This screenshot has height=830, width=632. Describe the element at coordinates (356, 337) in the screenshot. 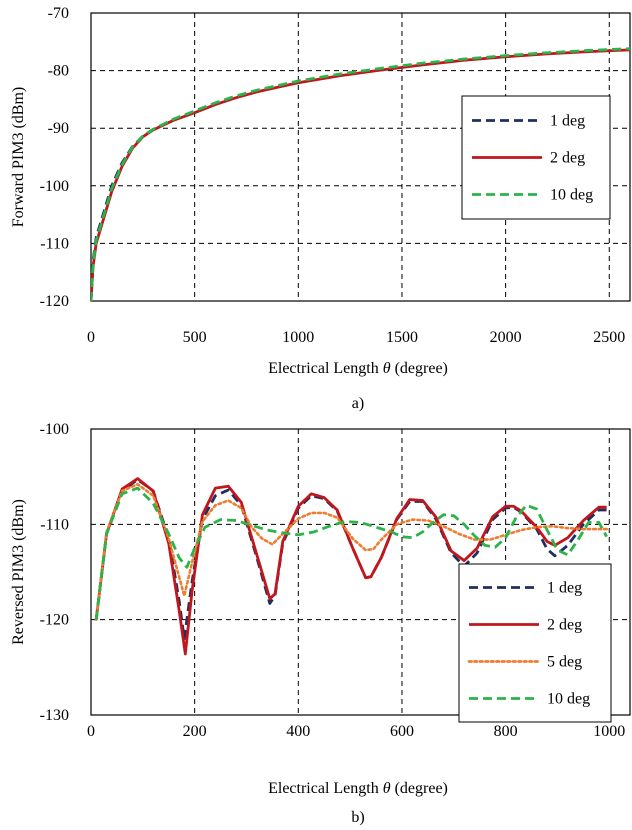

I see `chart-a-xtick-labels: 0 500 1000 1500 2000 2500` at that location.